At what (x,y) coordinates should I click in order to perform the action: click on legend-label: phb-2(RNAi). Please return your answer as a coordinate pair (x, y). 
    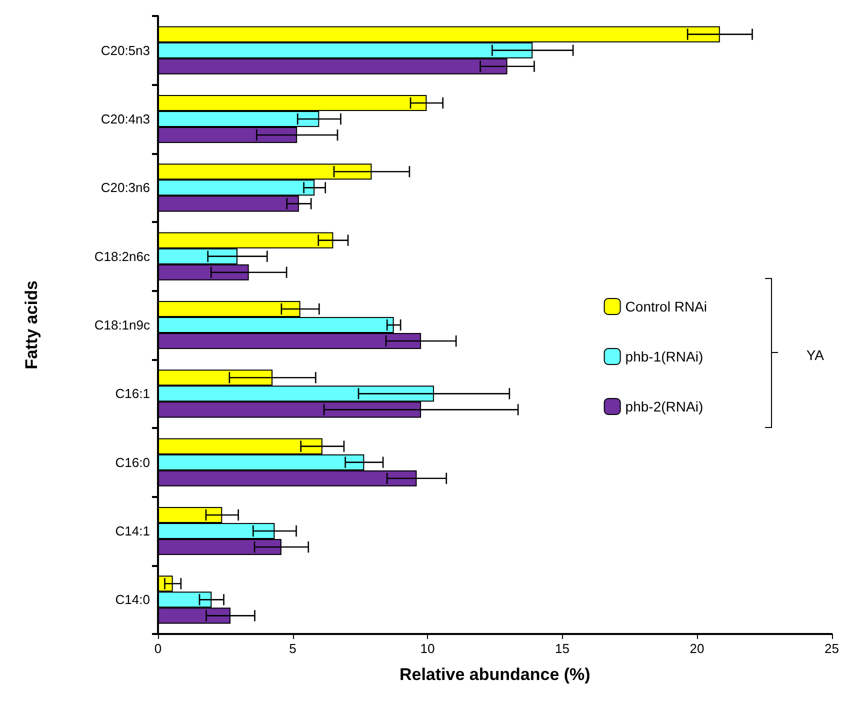
    Looking at the image, I should click on (664, 406).